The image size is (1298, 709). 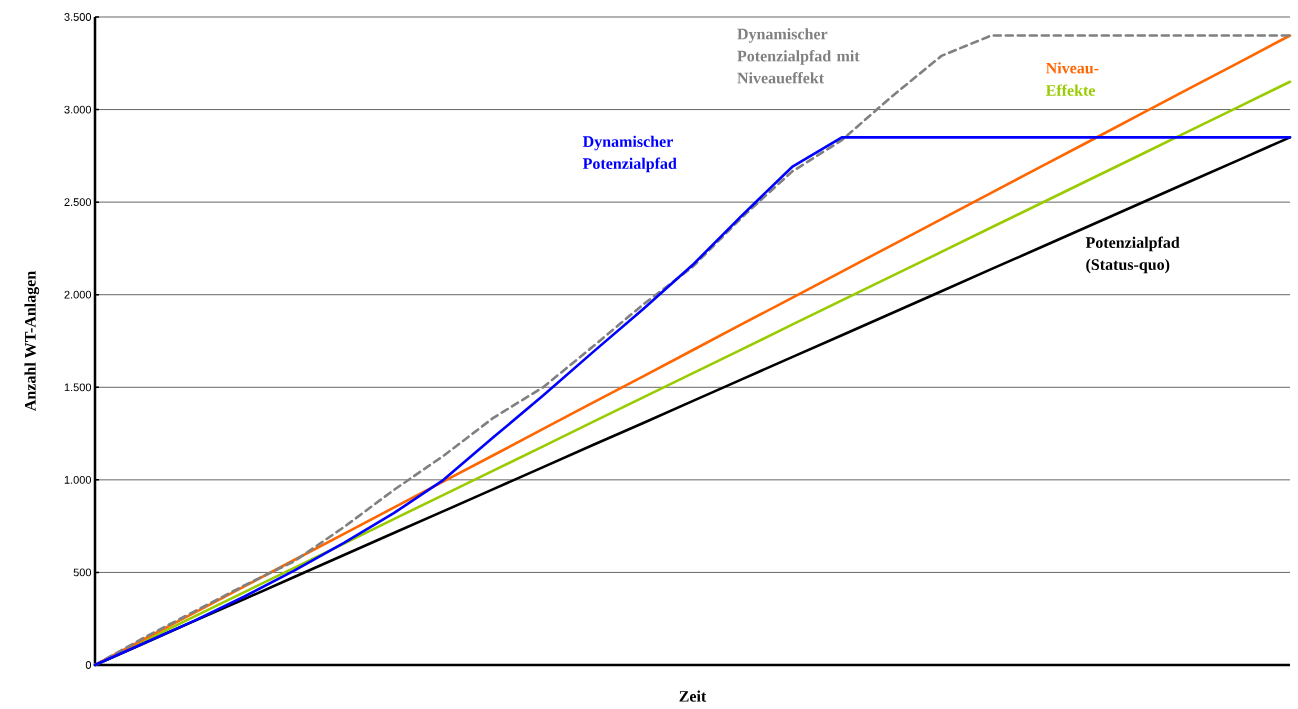 I want to click on text: Effekte, so click(x=1070, y=90).